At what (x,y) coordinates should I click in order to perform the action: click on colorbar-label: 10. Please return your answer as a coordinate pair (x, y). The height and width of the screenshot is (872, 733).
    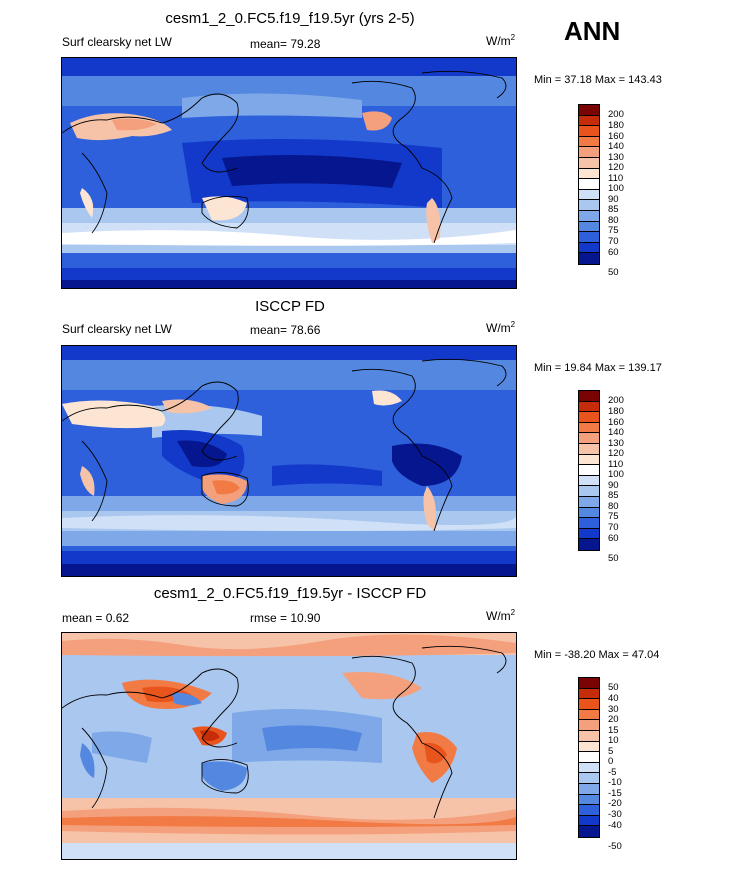
    Looking at the image, I should click on (613, 740).